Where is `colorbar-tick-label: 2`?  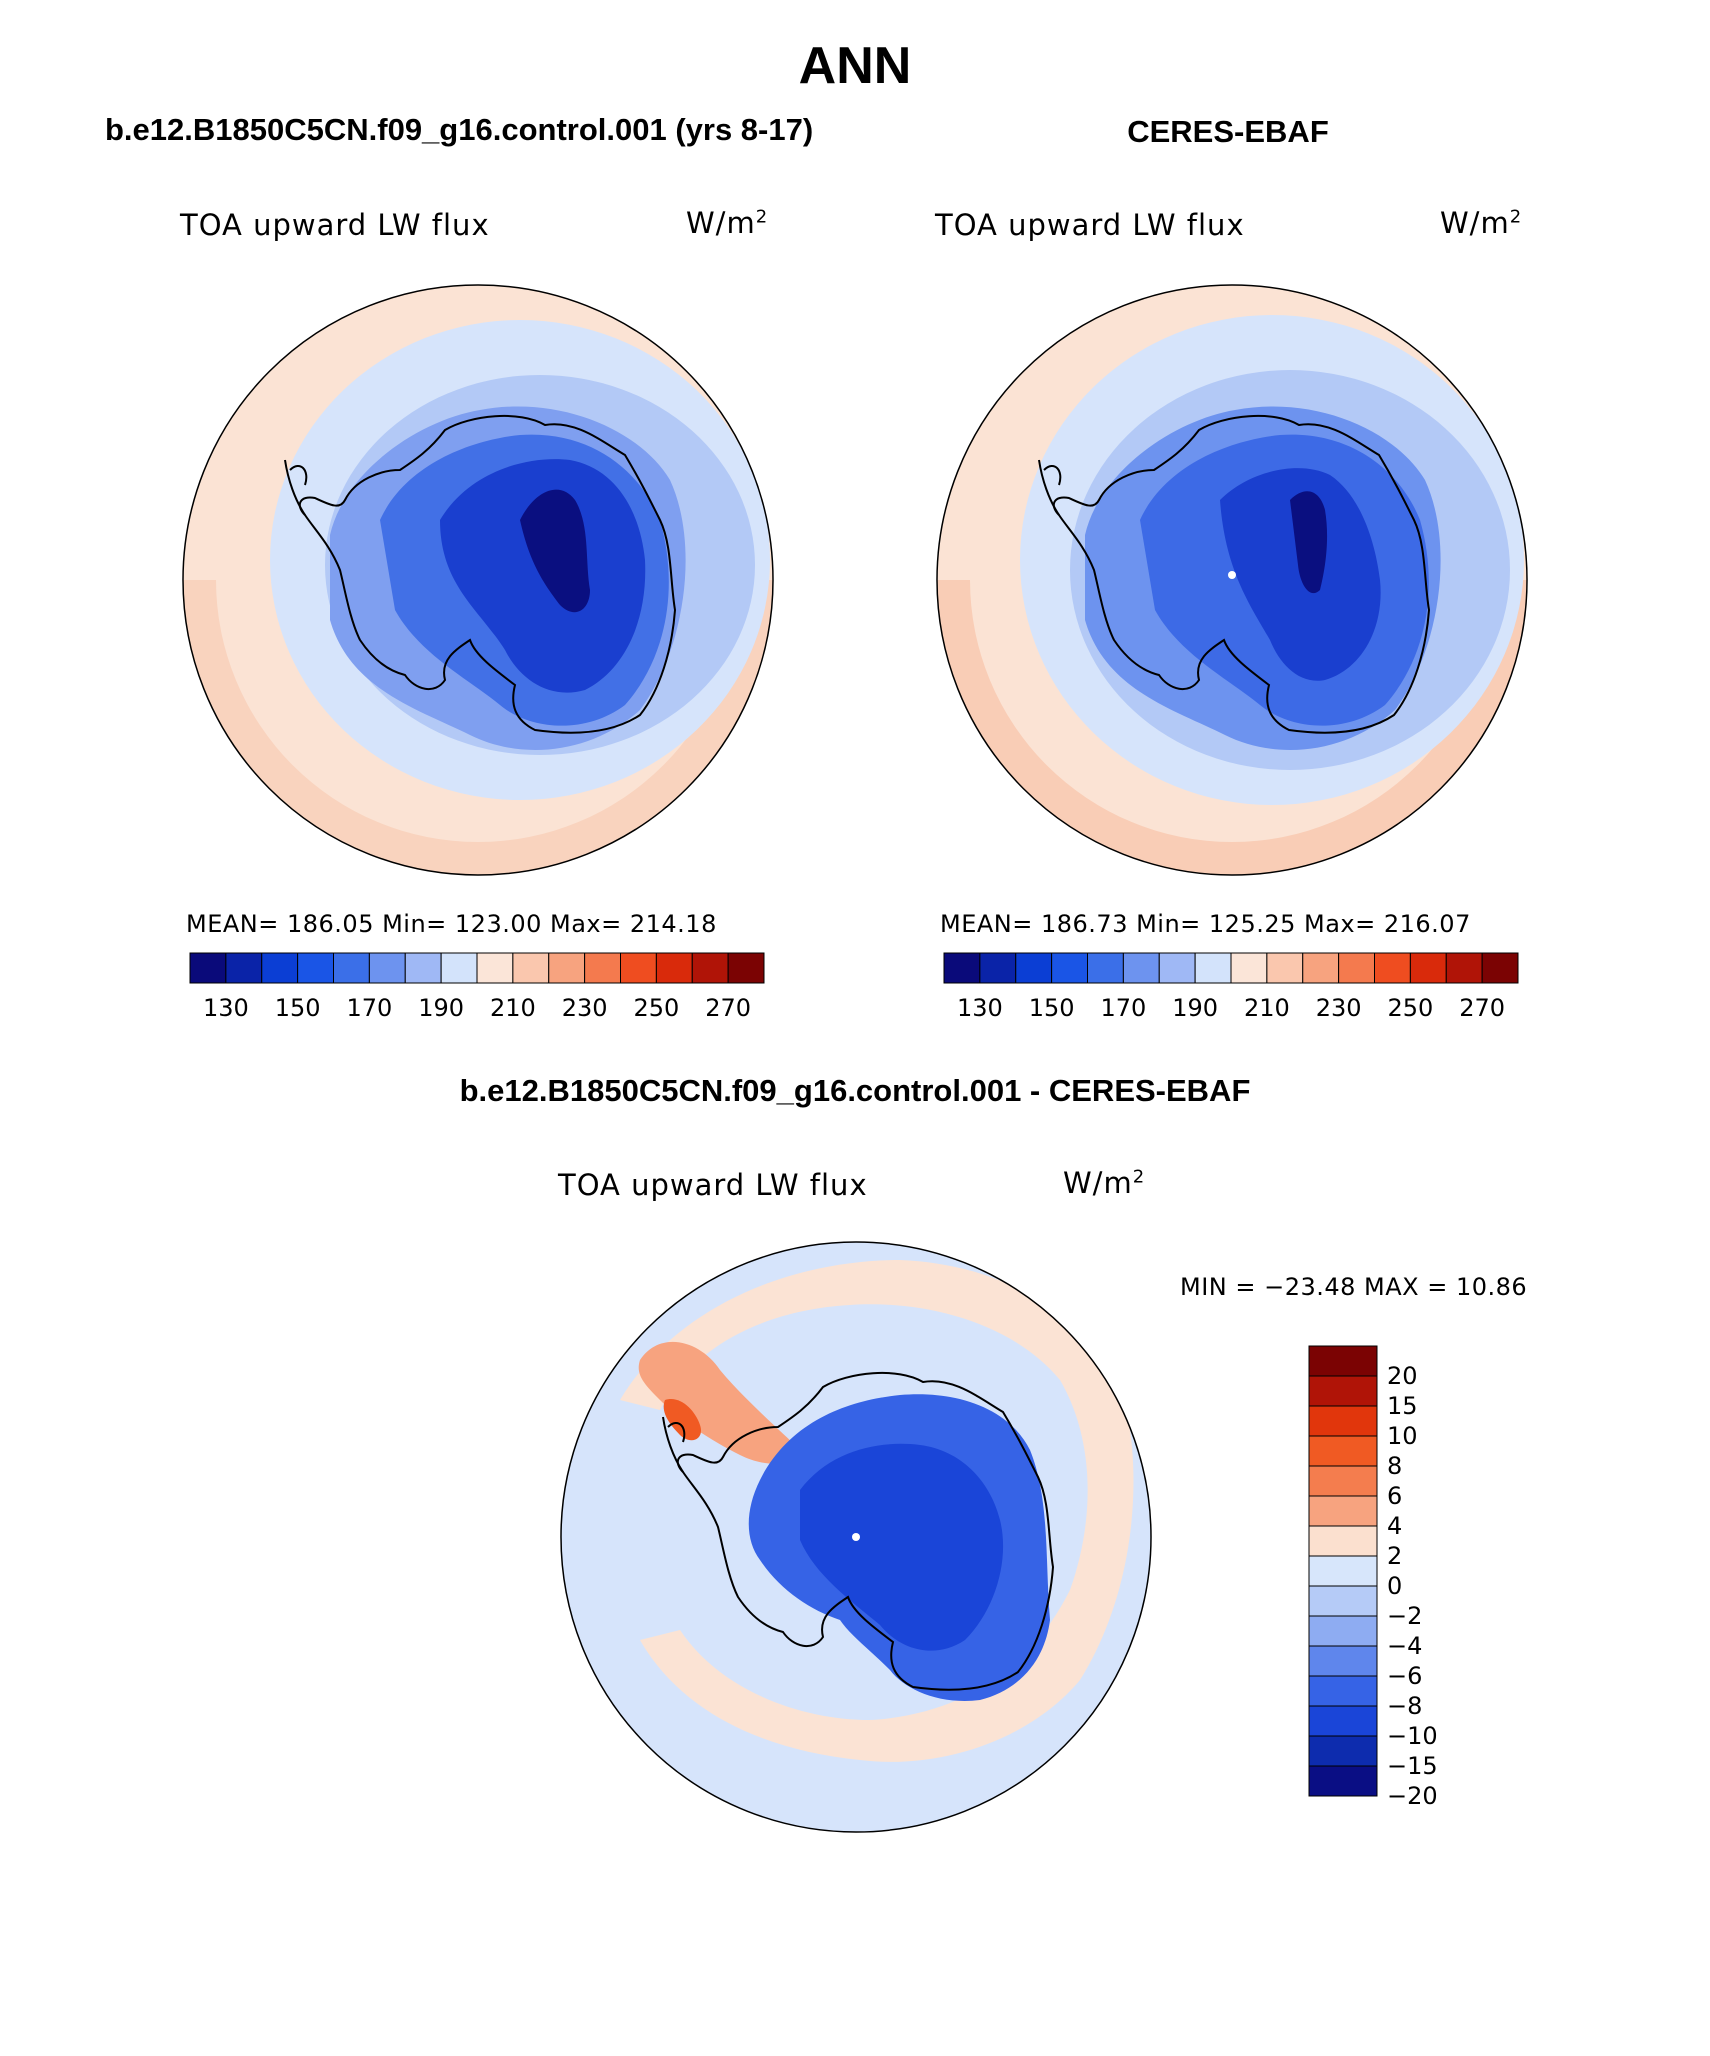 colorbar-tick-label: 2 is located at coordinates (1394, 1556).